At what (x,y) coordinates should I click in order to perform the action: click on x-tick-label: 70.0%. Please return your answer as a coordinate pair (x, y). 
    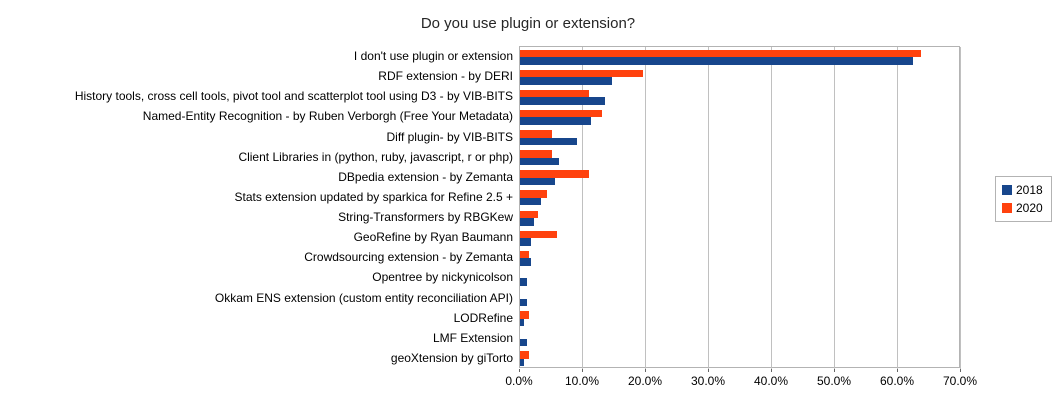
    Looking at the image, I should click on (960, 381).